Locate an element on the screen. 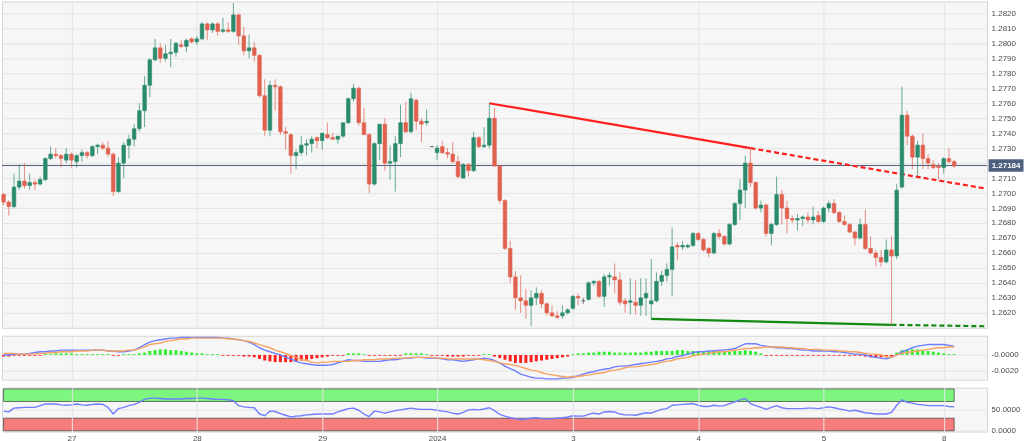  y-tick-label: 0.0000 is located at coordinates (1004, 431).